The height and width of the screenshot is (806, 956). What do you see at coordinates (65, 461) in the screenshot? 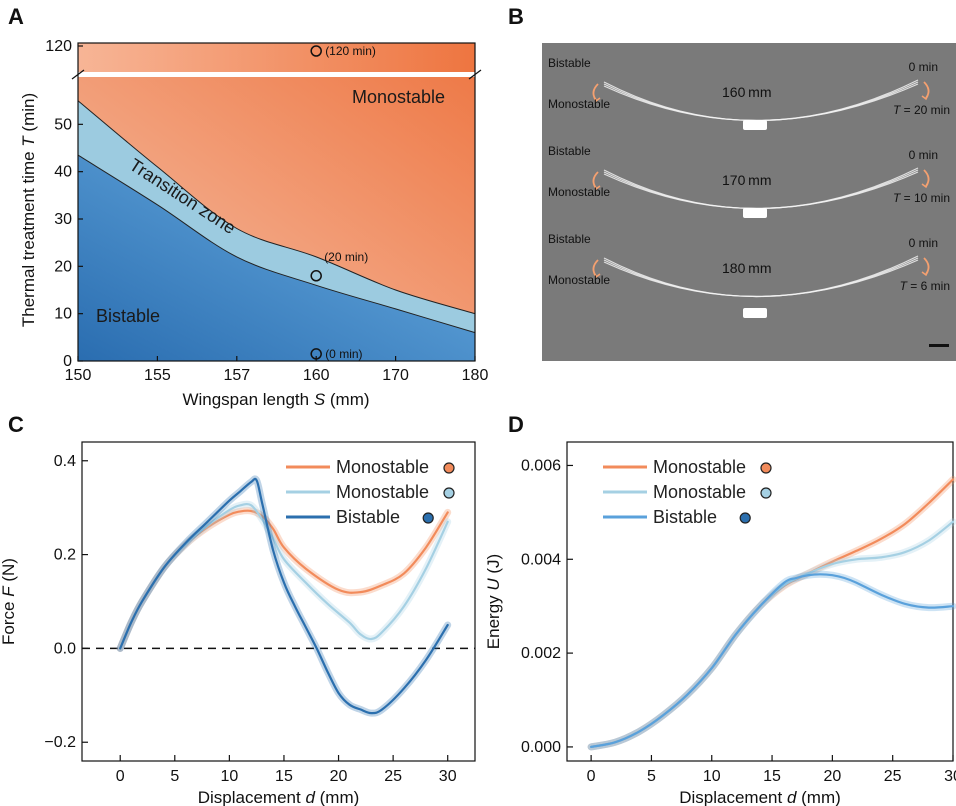
I see `y-tick-label: 0.4` at bounding box center [65, 461].